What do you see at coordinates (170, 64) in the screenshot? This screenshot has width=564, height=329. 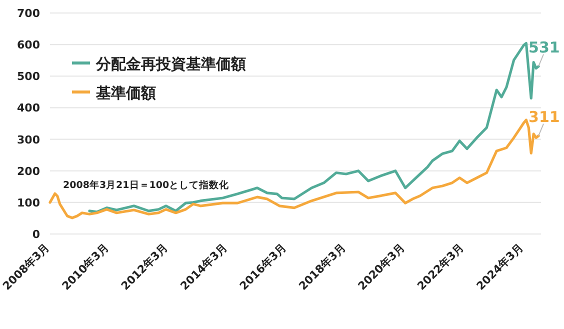 I see `legend-label: 分配金再投資基準価額` at bounding box center [170, 64].